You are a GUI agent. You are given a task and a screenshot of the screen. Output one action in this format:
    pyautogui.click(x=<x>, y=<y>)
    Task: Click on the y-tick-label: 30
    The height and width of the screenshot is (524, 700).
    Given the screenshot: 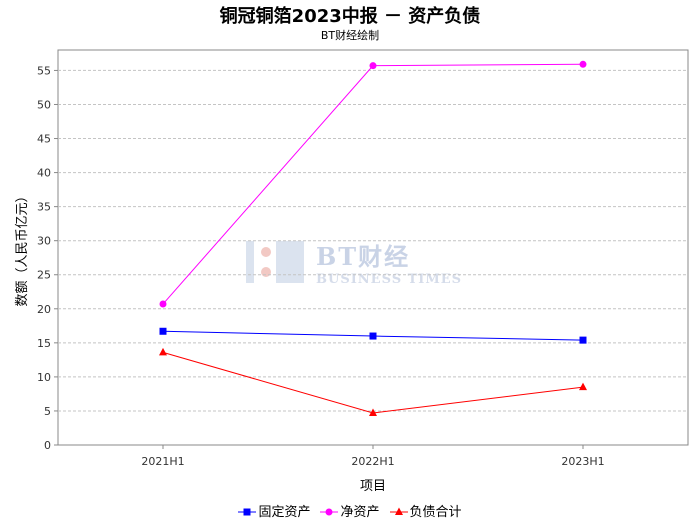 What is the action you would take?
    pyautogui.click(x=44, y=241)
    